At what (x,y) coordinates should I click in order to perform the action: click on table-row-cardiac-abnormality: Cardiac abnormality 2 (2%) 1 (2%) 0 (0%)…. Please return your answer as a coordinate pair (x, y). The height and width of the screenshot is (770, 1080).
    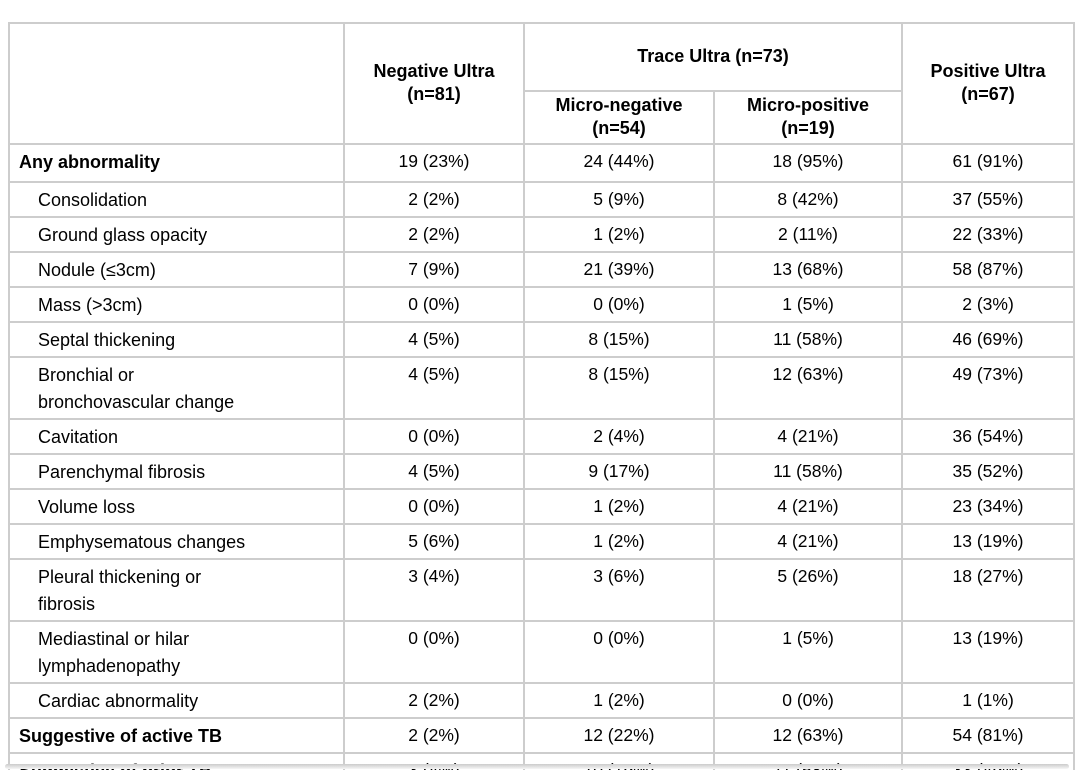
    Looking at the image, I should click on (542, 700).